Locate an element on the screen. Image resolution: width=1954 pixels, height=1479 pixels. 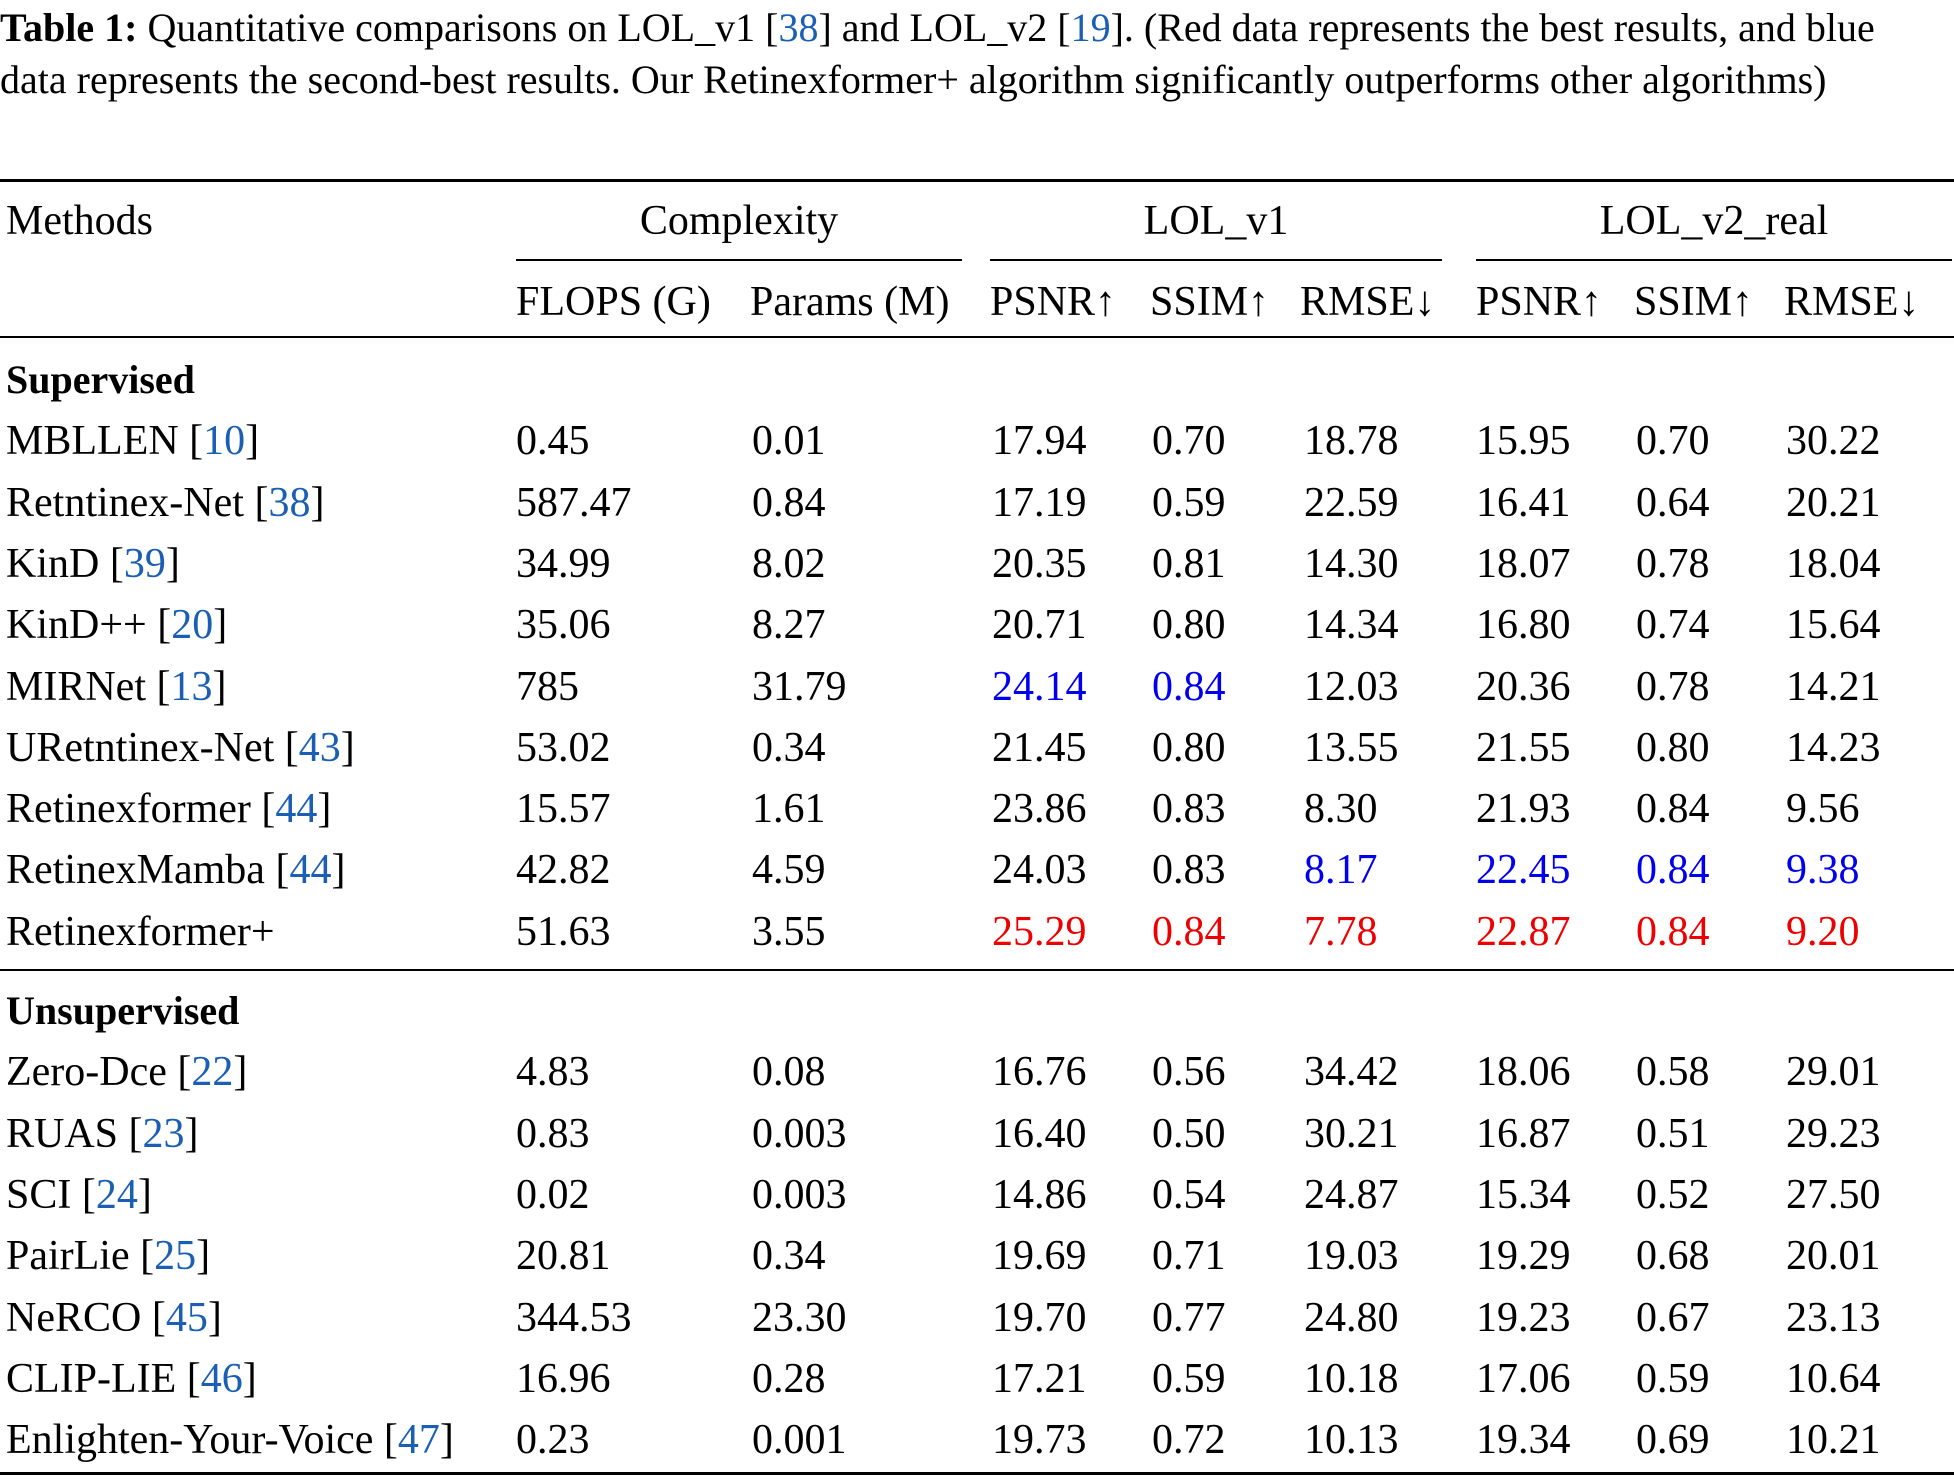
table-cell: 23.13 is located at coordinates (1833, 1317).